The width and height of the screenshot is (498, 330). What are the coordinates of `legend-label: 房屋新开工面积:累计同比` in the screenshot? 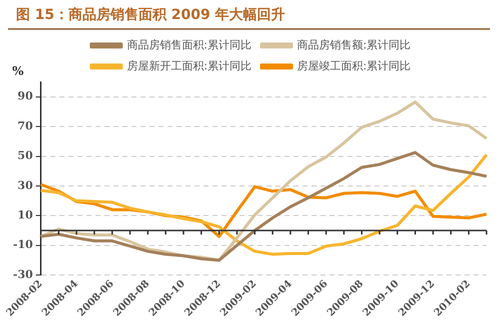 It's located at (189, 65).